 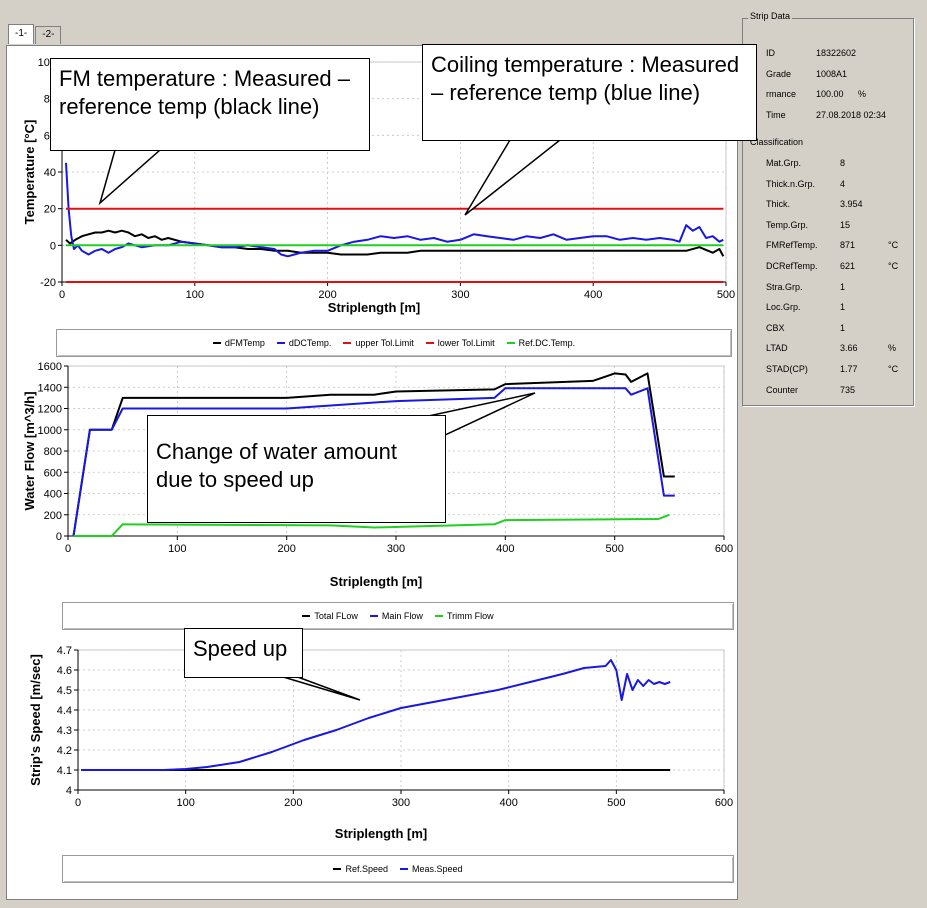 I want to click on y-tick-label: 1200, so click(x=50, y=410).